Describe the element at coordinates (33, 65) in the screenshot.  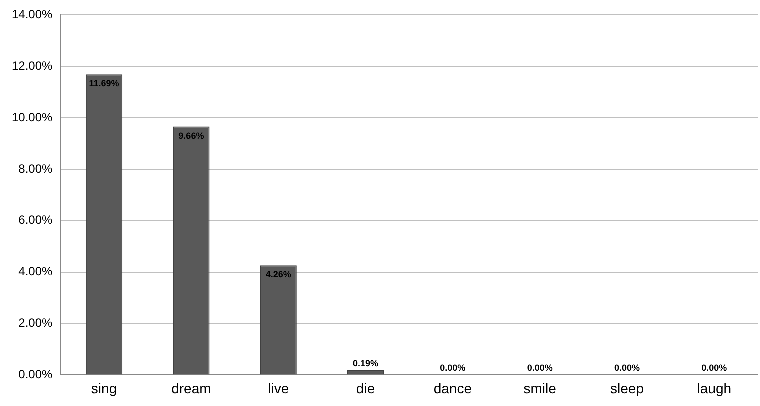
I see `y-tick-label: 12.00%` at that location.